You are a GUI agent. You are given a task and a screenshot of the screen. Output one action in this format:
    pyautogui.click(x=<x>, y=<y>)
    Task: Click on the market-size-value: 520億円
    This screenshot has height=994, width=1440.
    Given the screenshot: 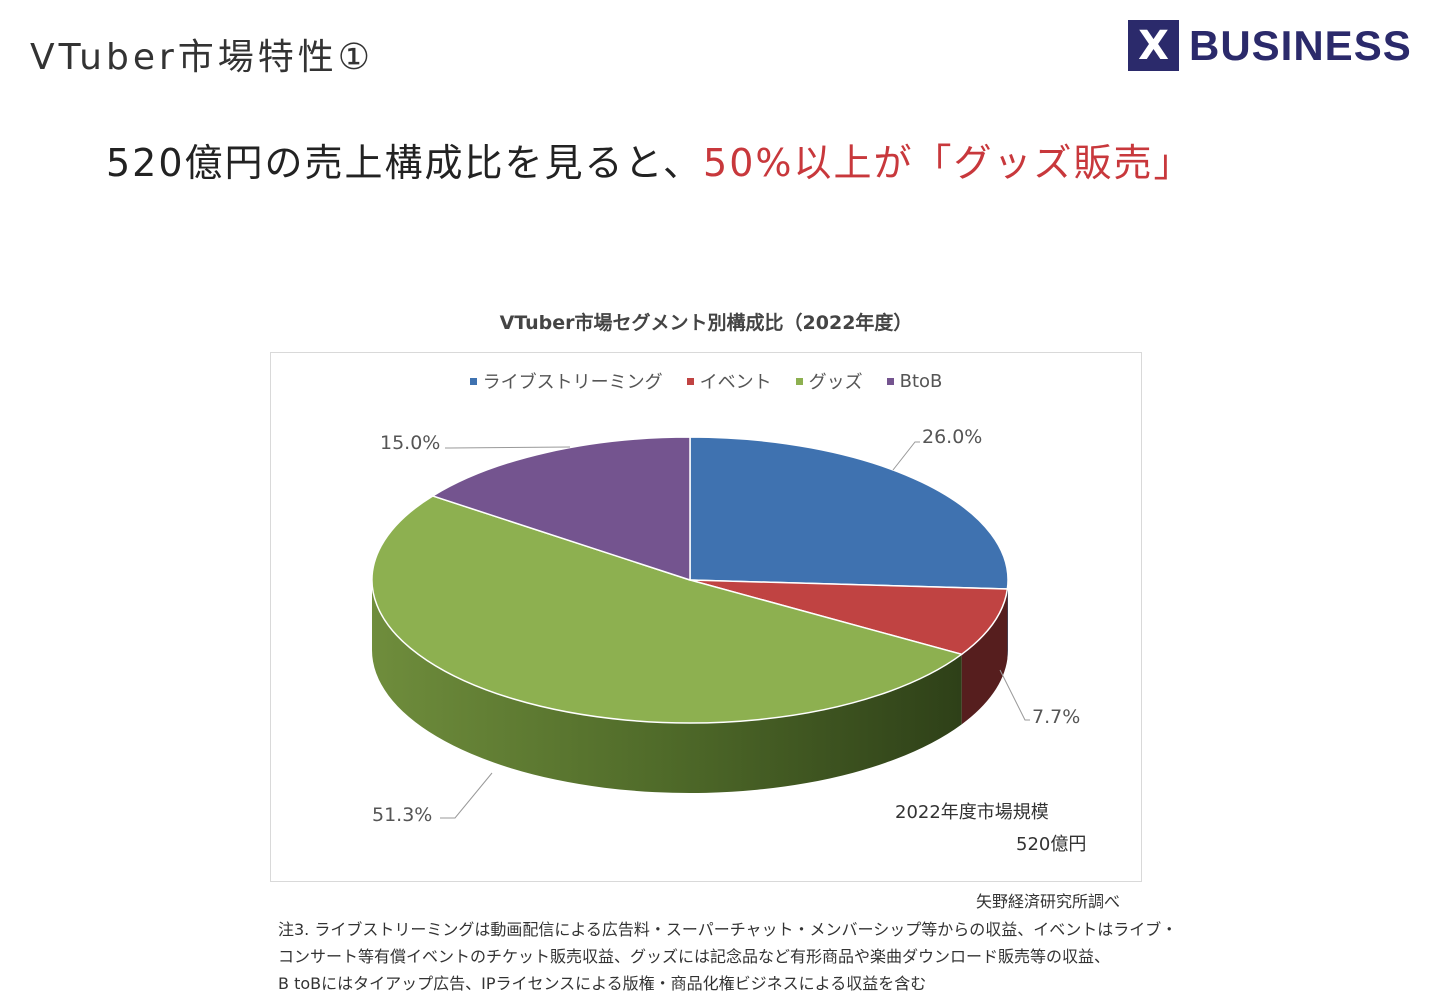 What is the action you would take?
    pyautogui.click(x=1051, y=844)
    